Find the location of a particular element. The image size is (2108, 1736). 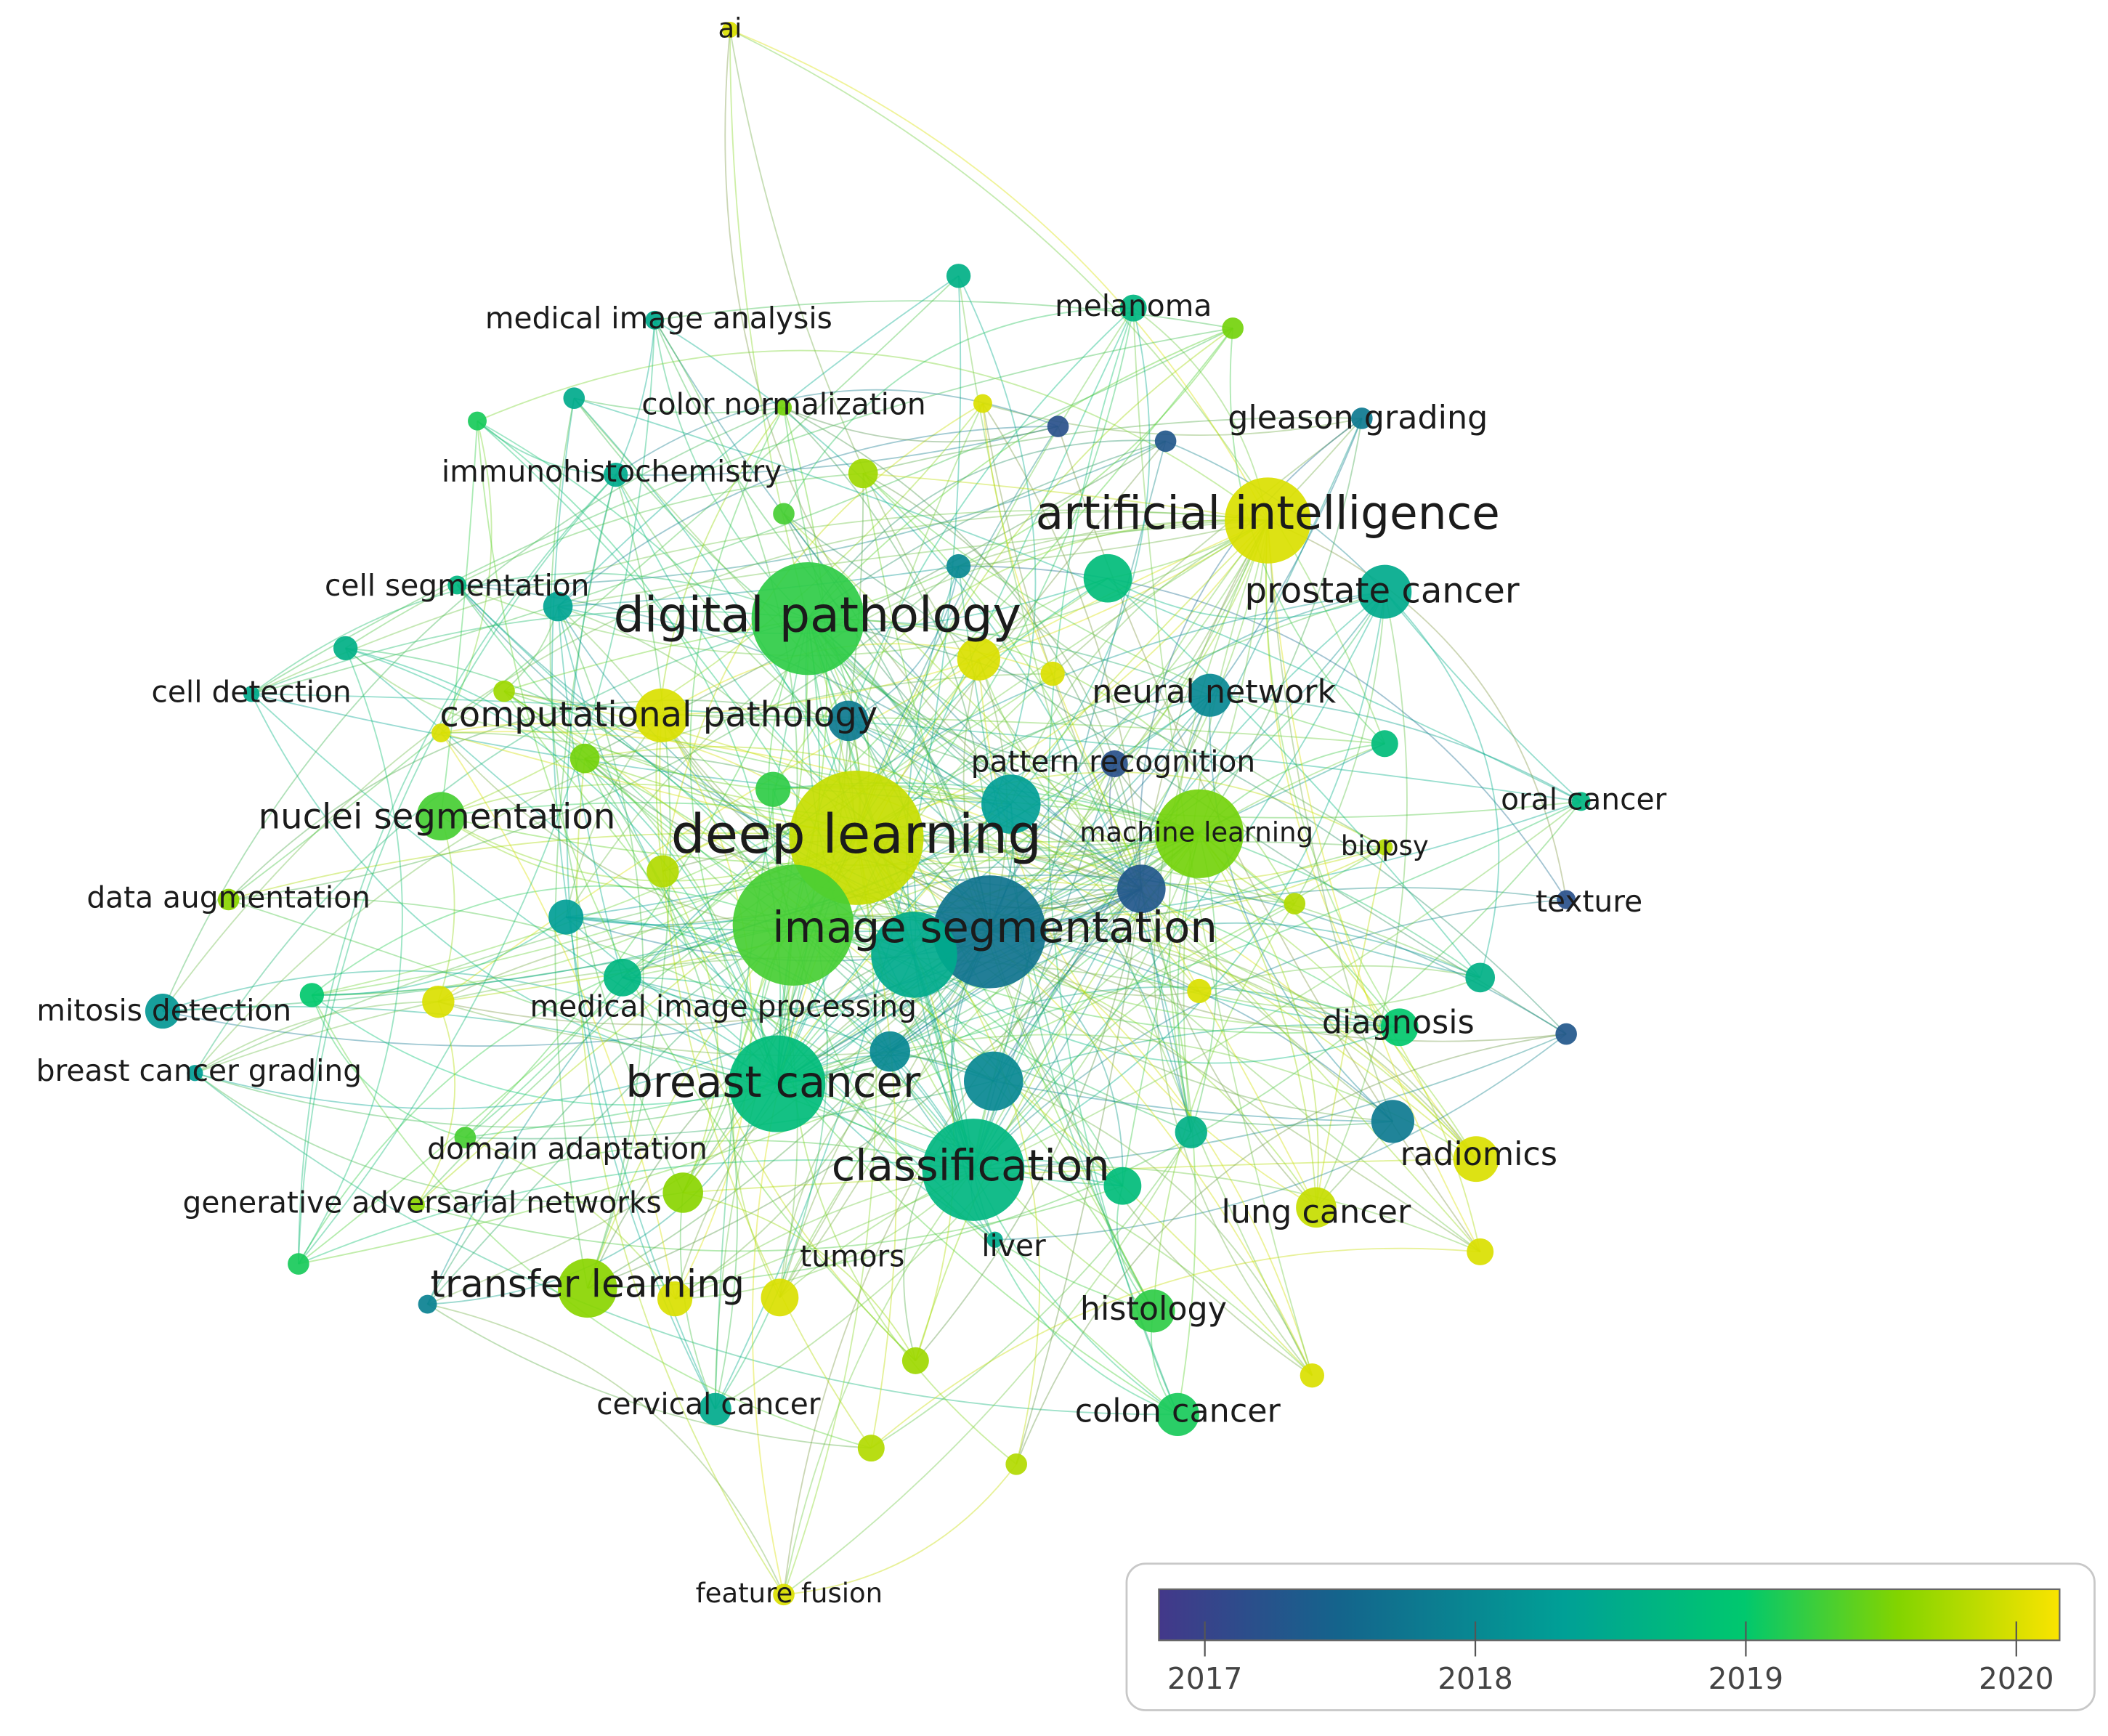

node-label: transfer learning is located at coordinates (588, 1285).